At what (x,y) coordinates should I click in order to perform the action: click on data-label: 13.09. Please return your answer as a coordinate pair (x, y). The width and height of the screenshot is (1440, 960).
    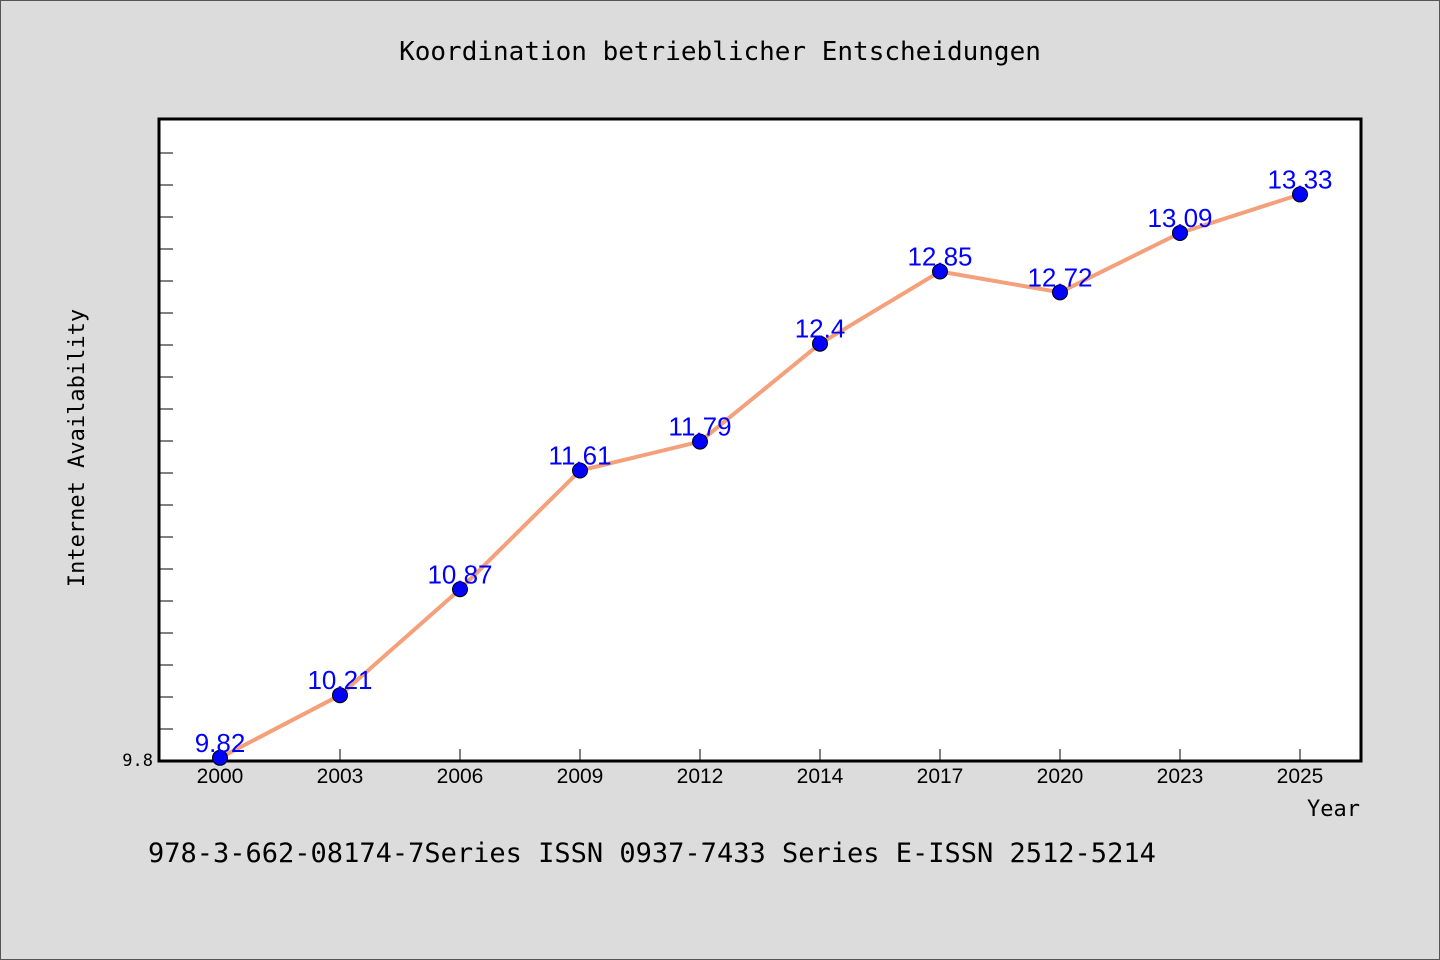
    Looking at the image, I should click on (1179, 218).